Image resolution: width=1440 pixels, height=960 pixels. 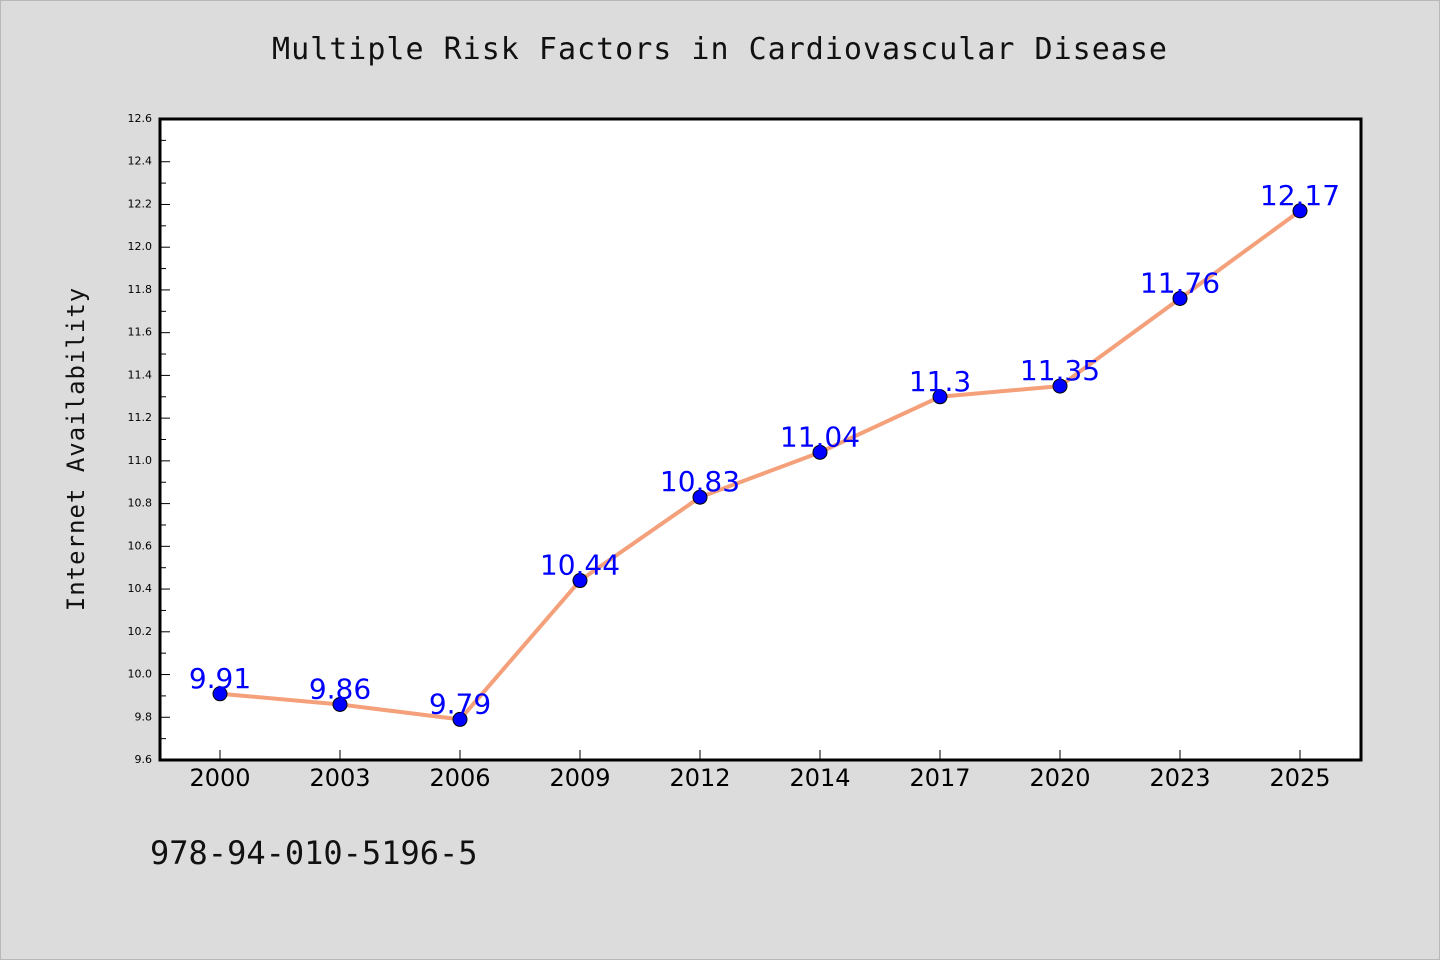 I want to click on x-tick-label: 2020, so click(x=1059, y=778).